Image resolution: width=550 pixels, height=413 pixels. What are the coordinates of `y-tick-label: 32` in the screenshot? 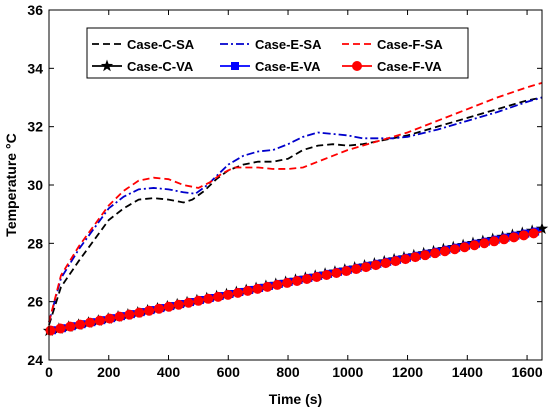 It's located at (35, 127).